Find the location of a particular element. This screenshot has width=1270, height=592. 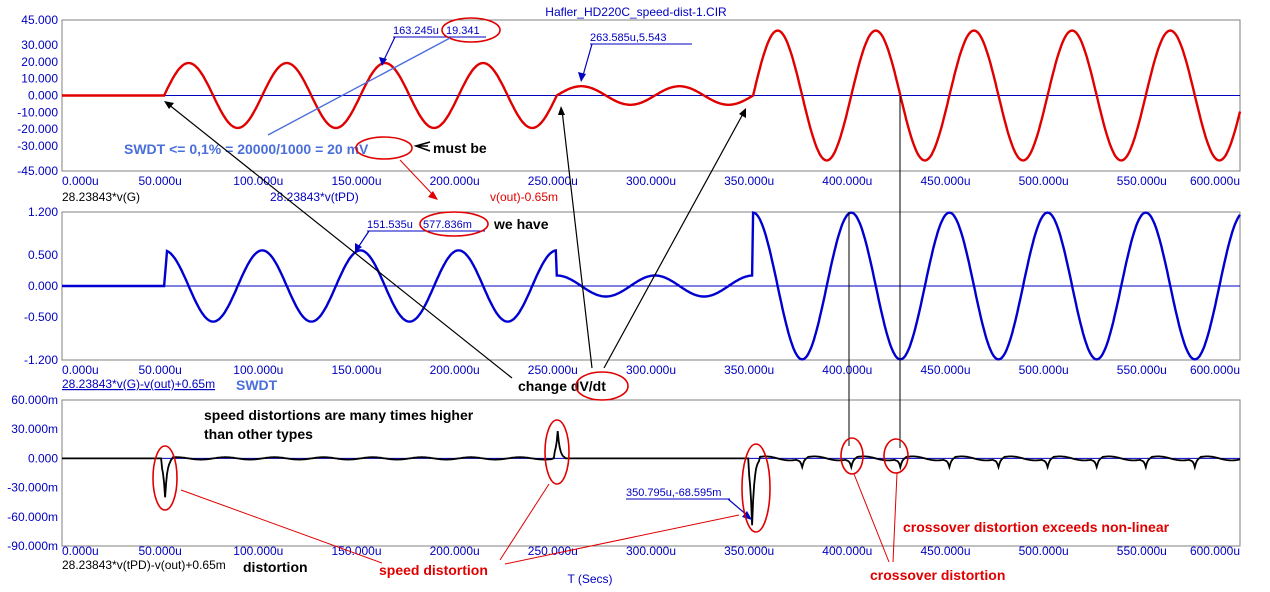

speed-note-line-1: speed distortions are many times higher is located at coordinates (339, 415).